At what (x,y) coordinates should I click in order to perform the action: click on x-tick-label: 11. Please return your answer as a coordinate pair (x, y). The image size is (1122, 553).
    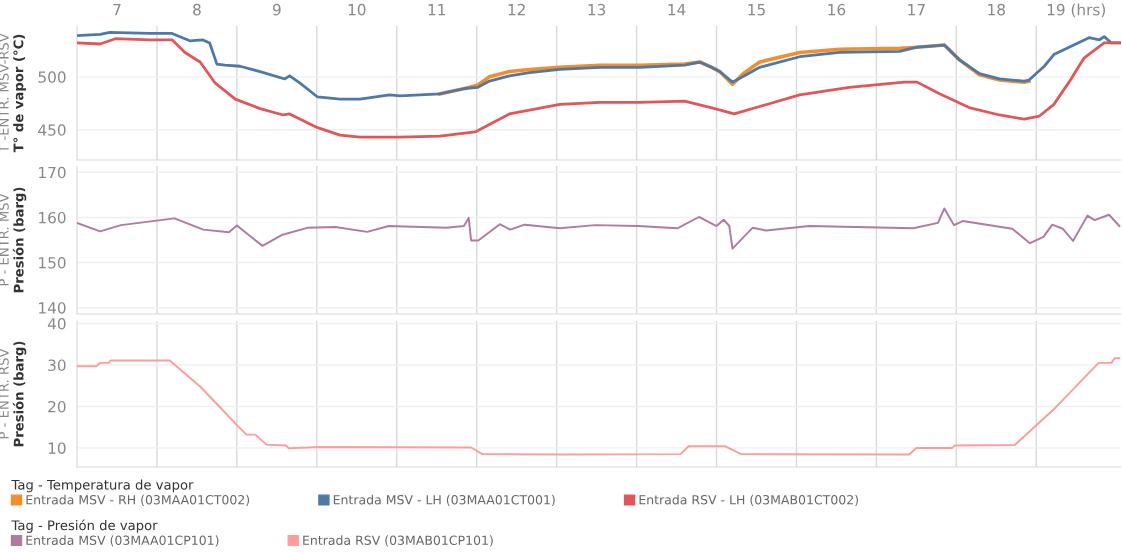
    Looking at the image, I should click on (437, 10).